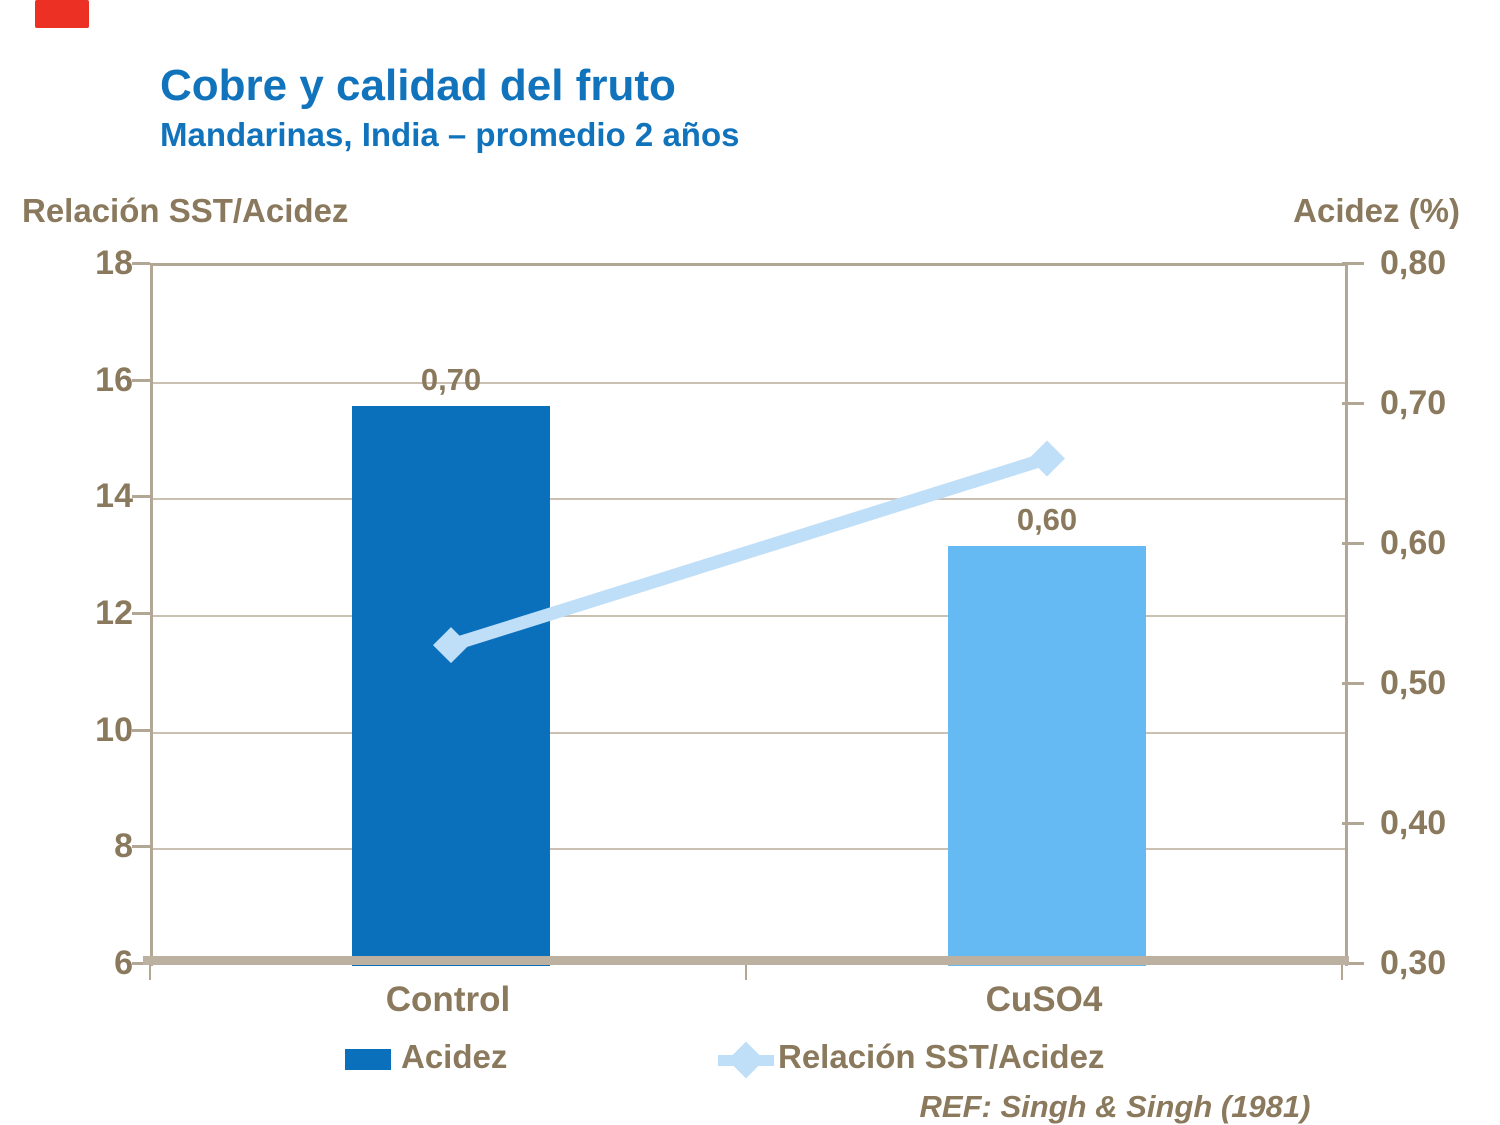 The image size is (1500, 1125). I want to click on legend: Acidez Relación SST/Acidez, so click(750, 1060).